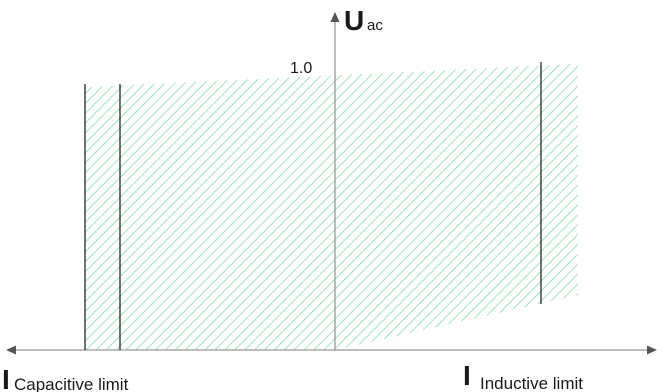  What do you see at coordinates (301, 68) in the screenshot?
I see `y-tick-label: 1.0` at bounding box center [301, 68].